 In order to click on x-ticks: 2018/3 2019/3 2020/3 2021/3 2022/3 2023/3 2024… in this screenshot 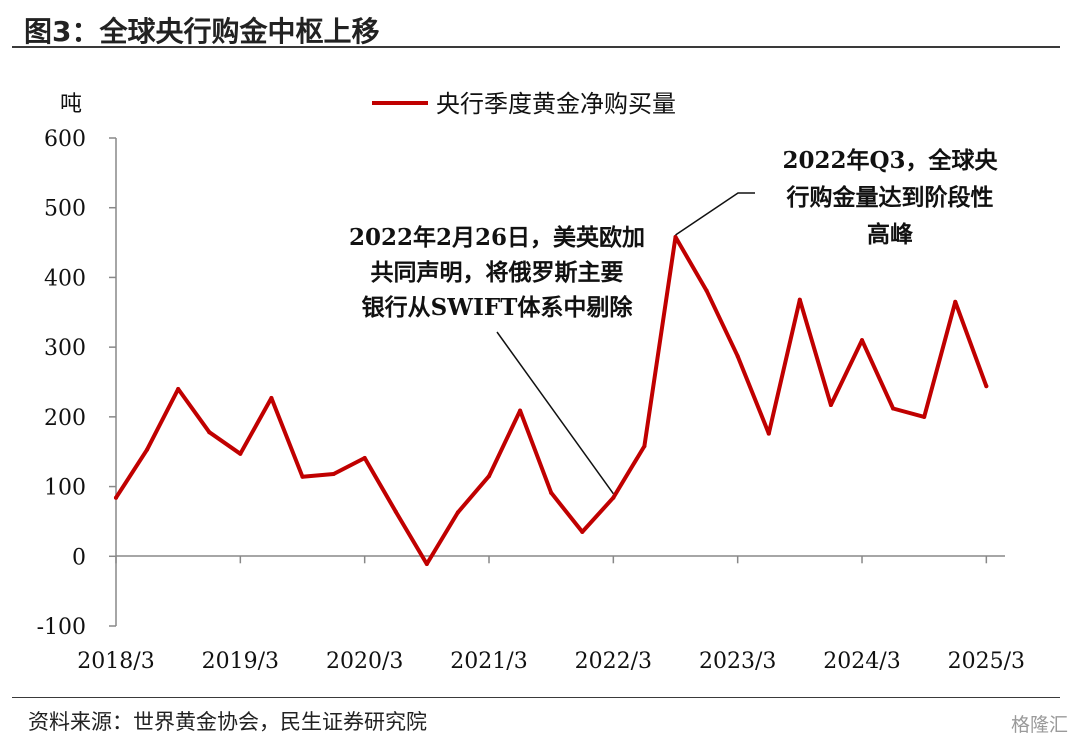, I will do `click(551, 615)`.